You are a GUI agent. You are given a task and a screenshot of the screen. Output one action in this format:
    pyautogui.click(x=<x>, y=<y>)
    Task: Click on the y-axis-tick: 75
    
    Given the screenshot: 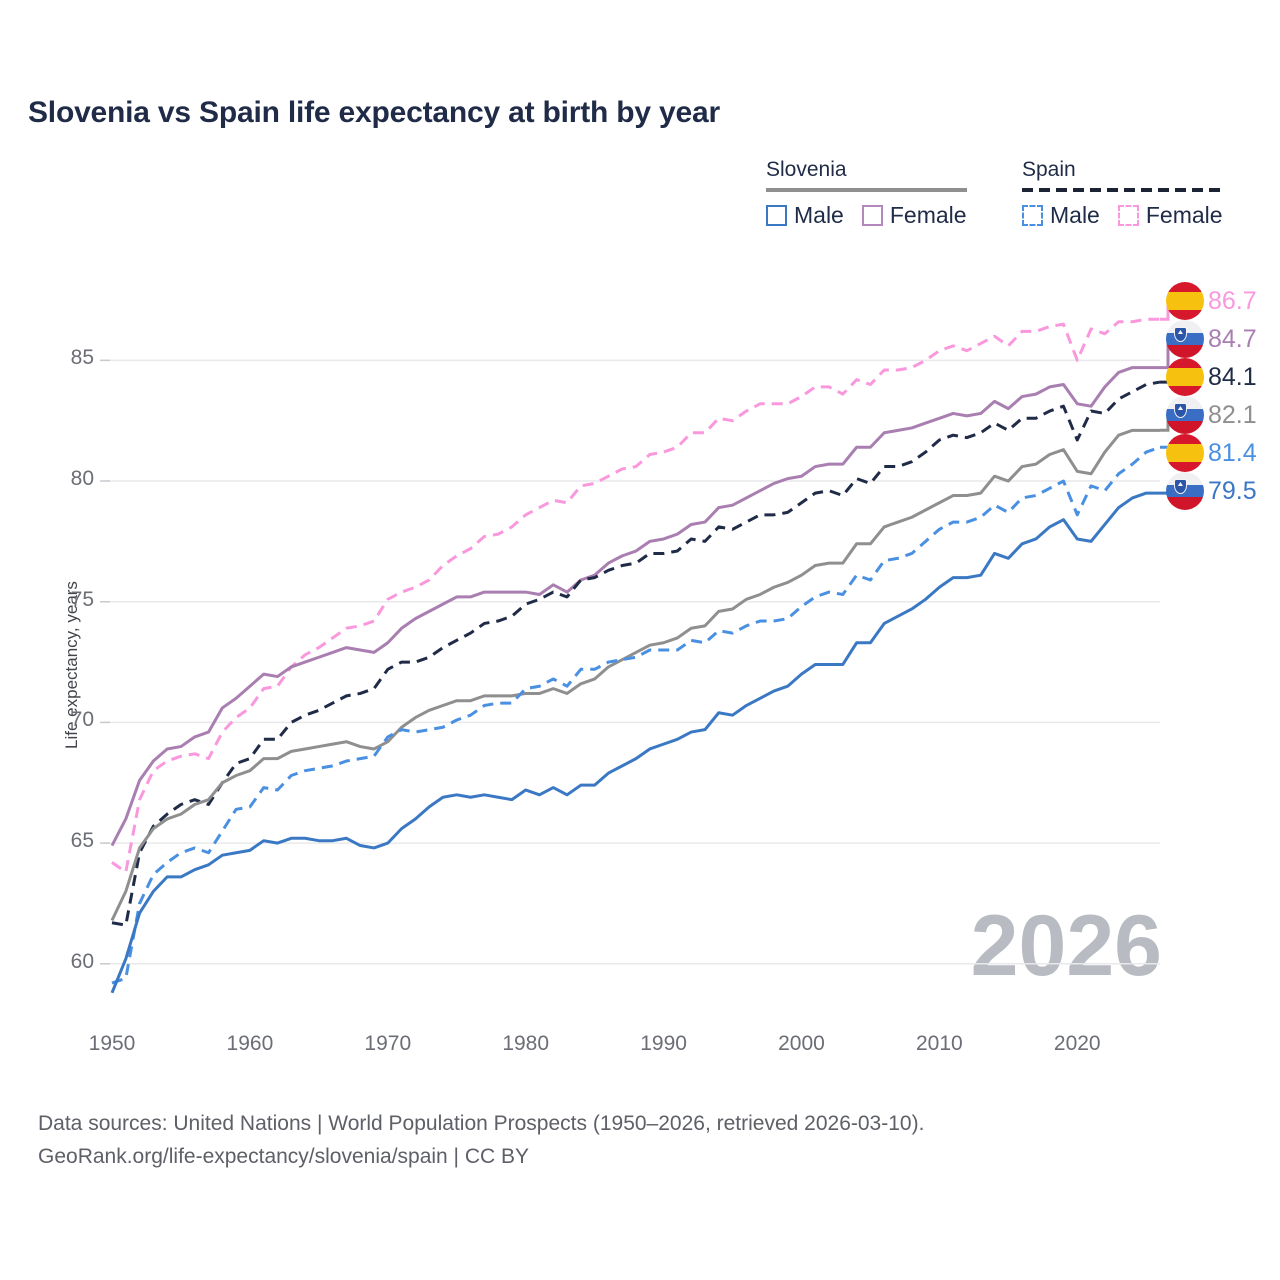 What is the action you would take?
    pyautogui.click(x=82, y=599)
    